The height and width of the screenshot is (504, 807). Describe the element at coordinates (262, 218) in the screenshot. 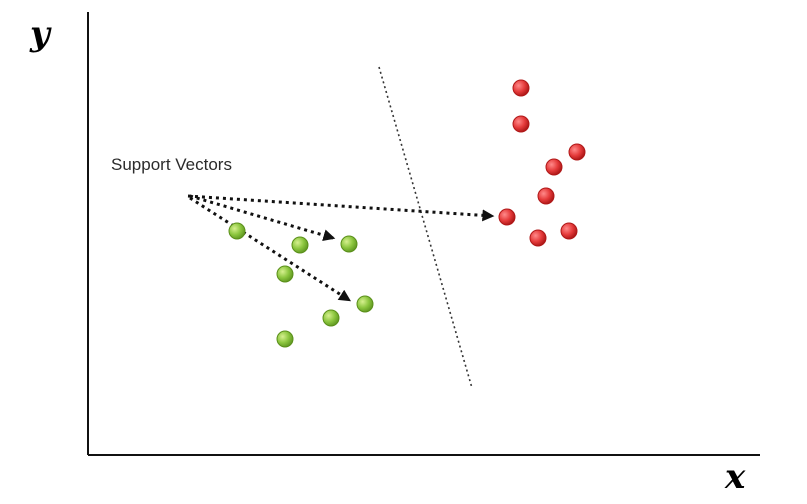

I see `sv-arrow-green-top` at that location.